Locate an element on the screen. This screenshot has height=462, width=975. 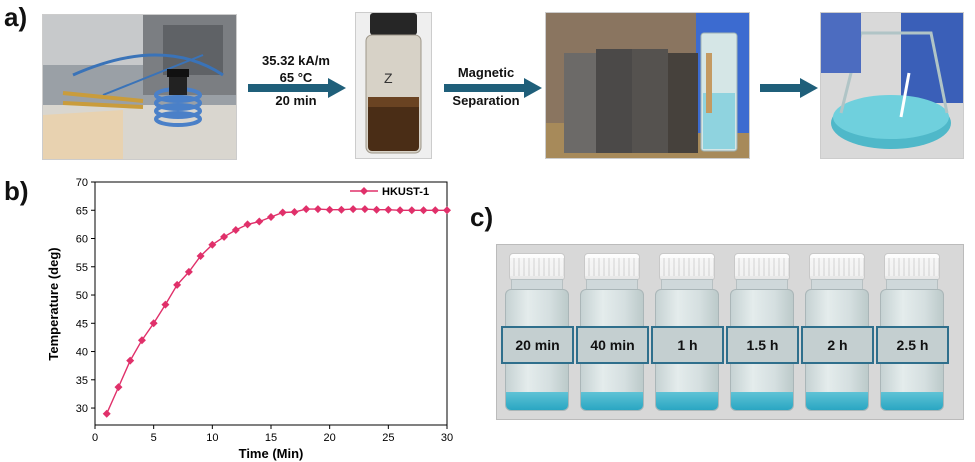
y-tick-label: 45 is located at coordinates (82, 324).